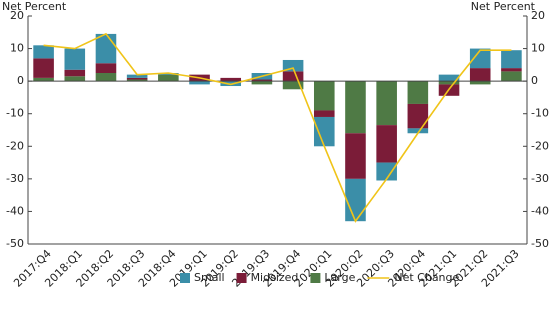 This screenshot has height=318, width=560. I want to click on legend-label: Large, so click(339, 277).